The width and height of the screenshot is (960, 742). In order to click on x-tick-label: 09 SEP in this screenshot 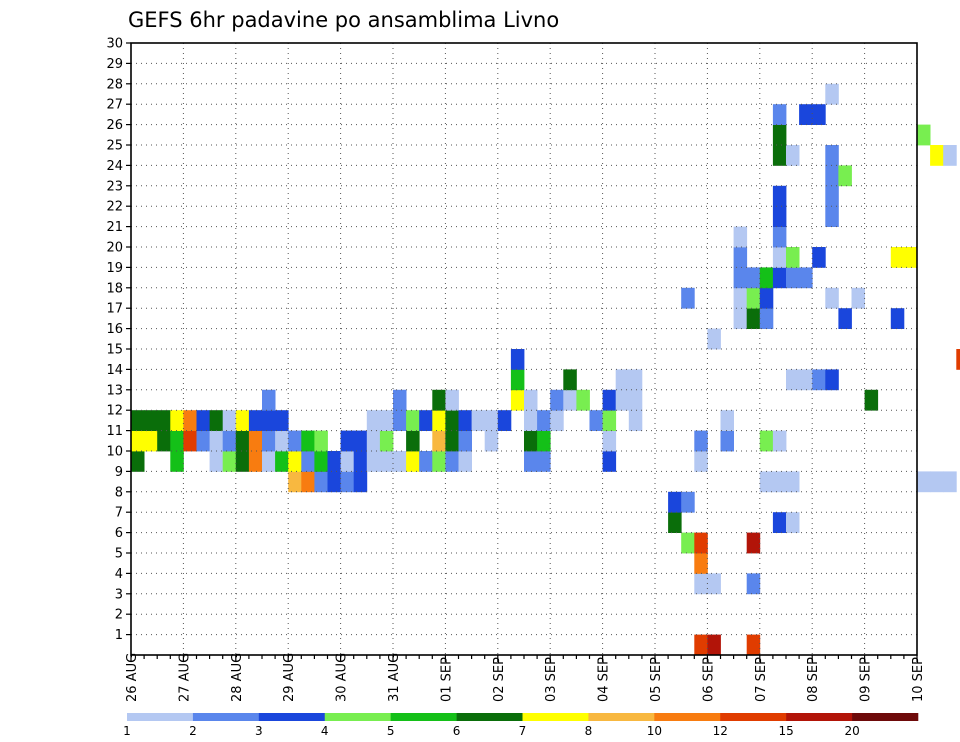, I will do `click(866, 679)`.